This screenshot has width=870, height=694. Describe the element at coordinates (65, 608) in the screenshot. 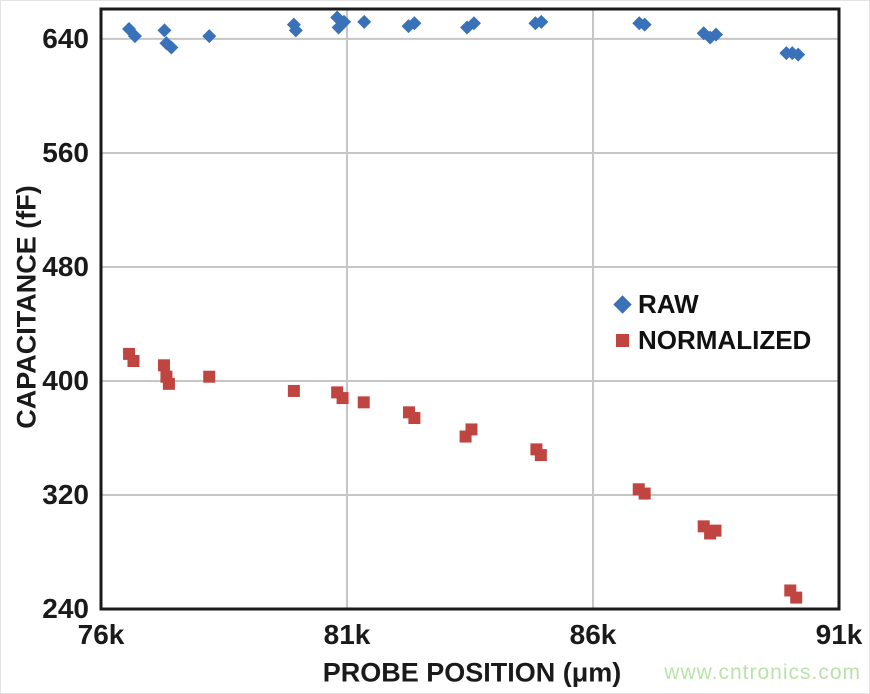

I see `y-tick-label: 240` at that location.